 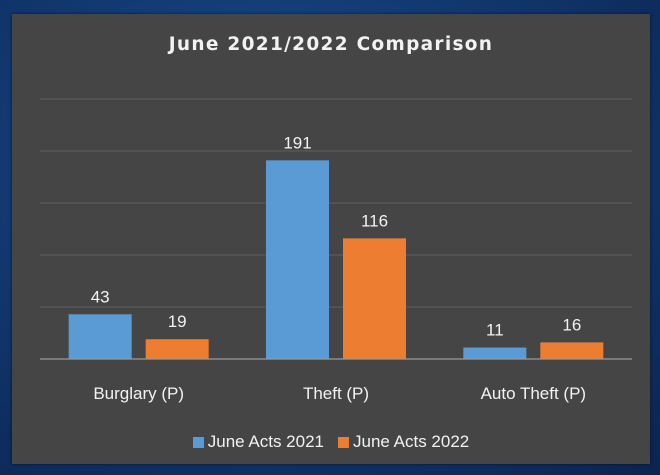 I want to click on legend-item: June Acts 2022, so click(x=403, y=442).